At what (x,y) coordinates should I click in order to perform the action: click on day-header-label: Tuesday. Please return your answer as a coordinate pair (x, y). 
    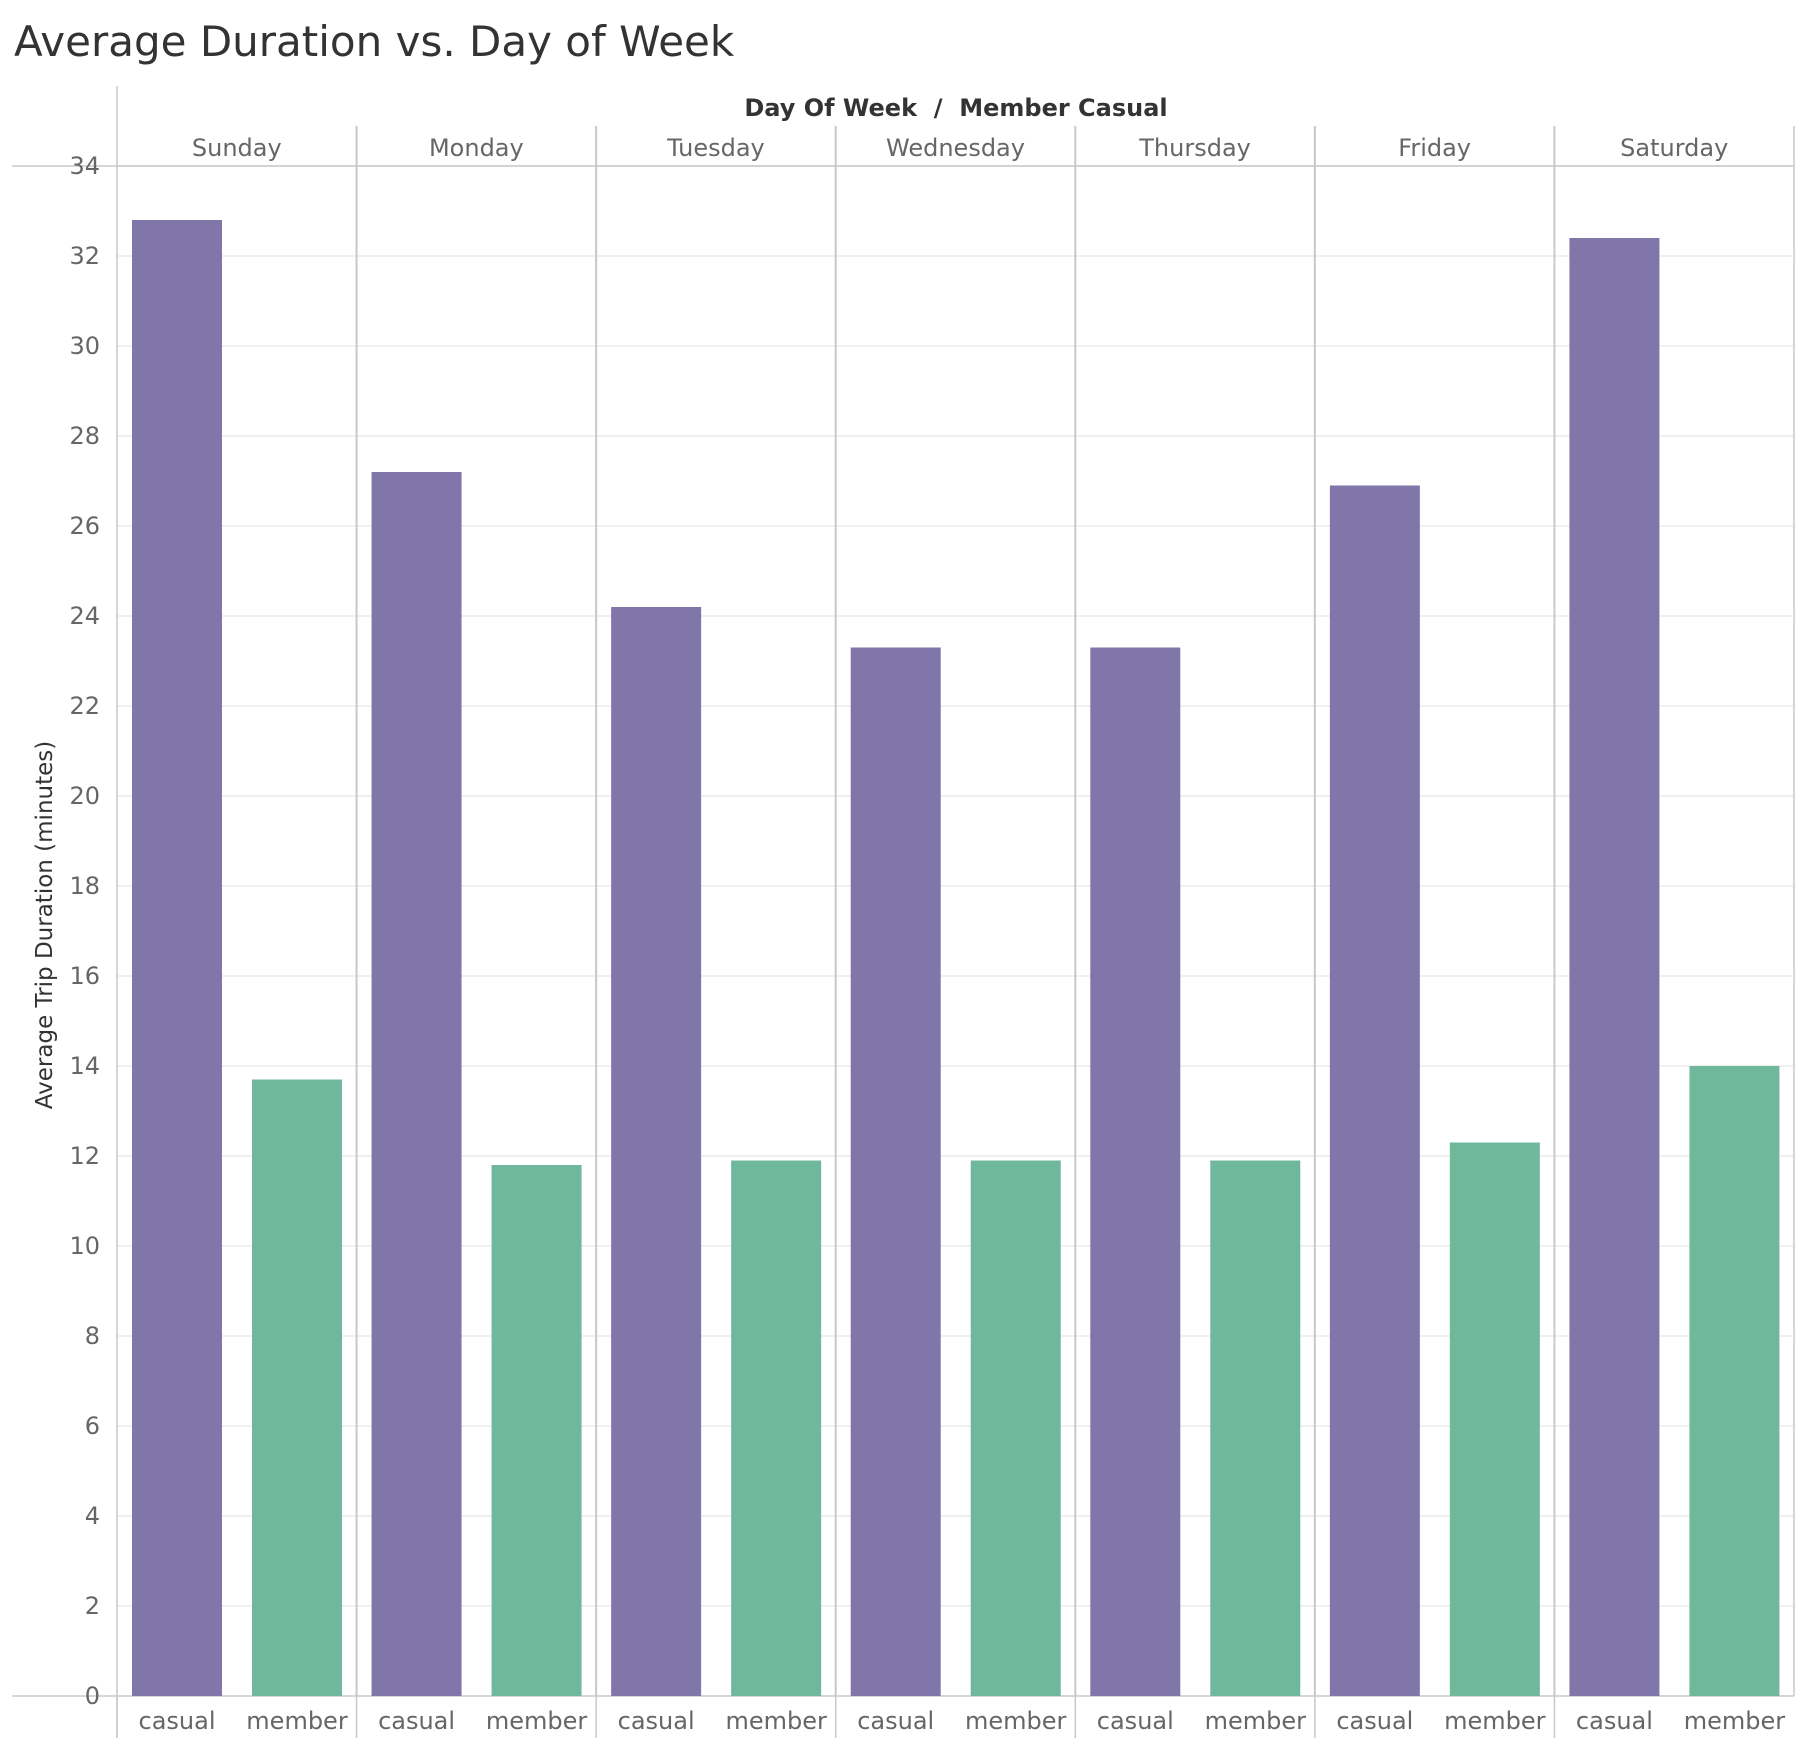
    Looking at the image, I should click on (715, 148).